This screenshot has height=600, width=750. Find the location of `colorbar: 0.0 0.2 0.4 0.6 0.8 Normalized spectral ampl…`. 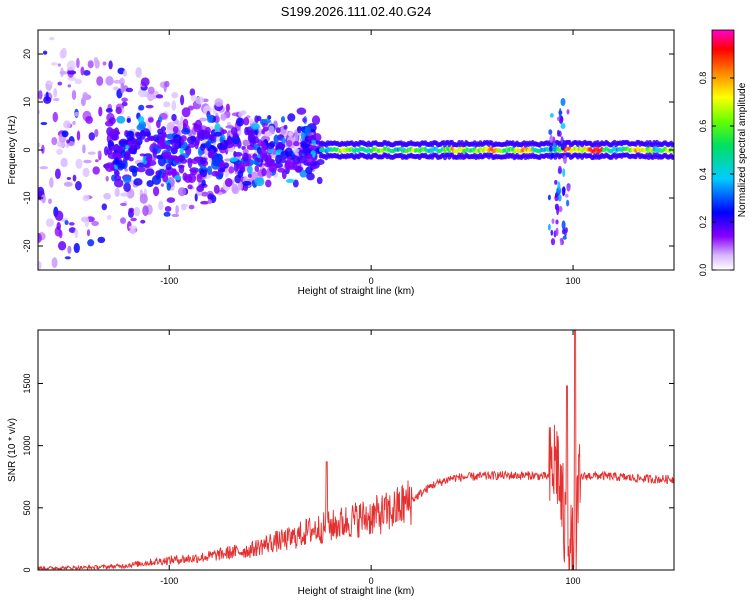

colorbar: 0.0 0.2 0.4 0.6 0.8 Normalized spectral ampl… is located at coordinates (723, 152).